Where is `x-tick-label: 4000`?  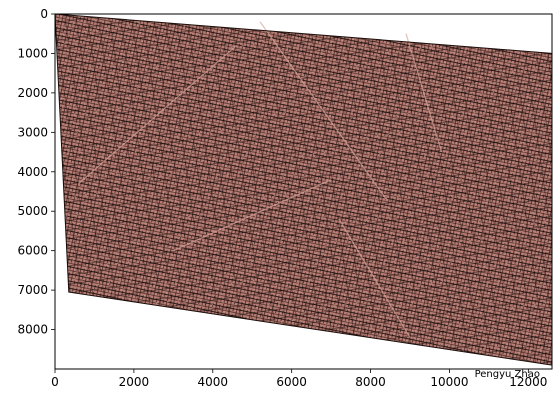
x-tick-label: 4000 is located at coordinates (213, 382).